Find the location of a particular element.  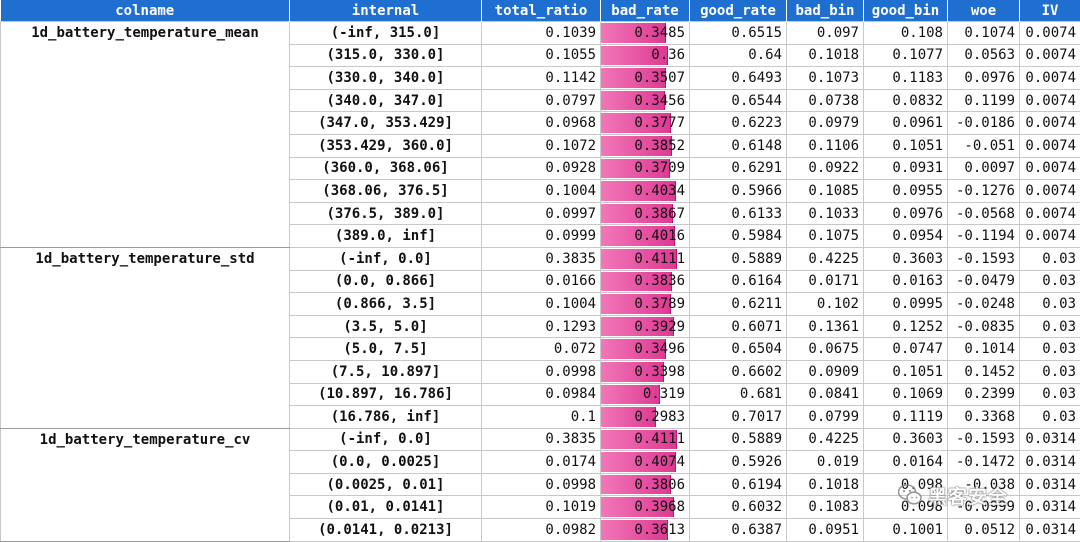

cell-total-ratio: 0.0968 is located at coordinates (541, 123).